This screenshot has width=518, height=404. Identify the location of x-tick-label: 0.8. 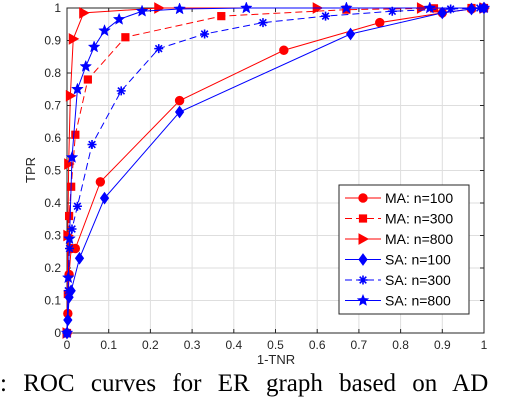
(400, 345).